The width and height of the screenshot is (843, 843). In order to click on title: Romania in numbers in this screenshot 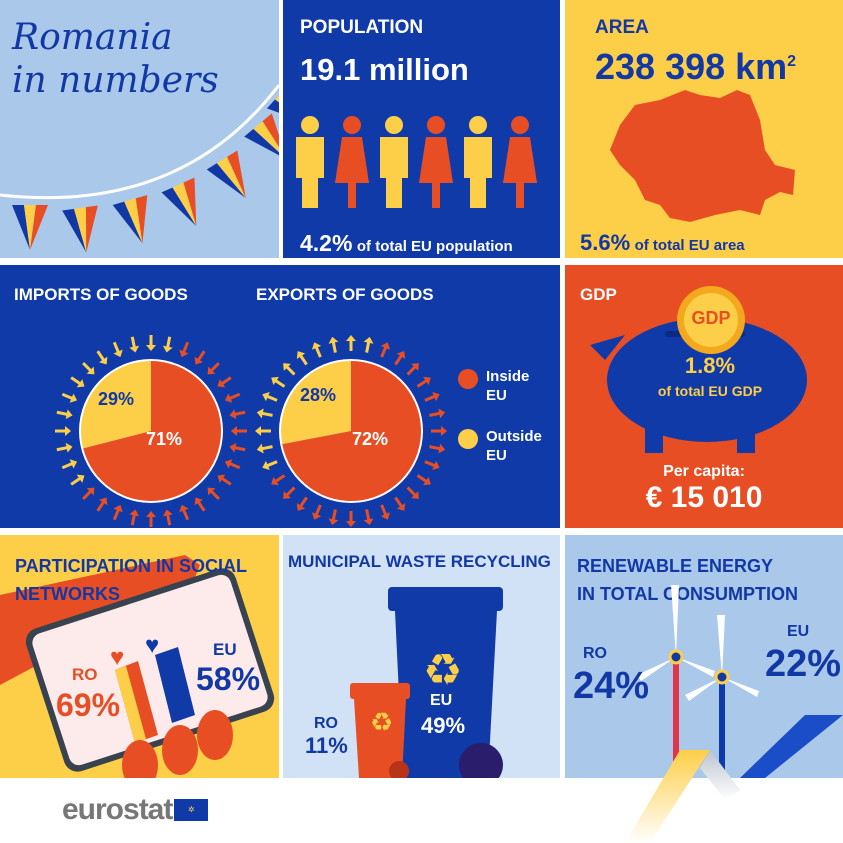, I will do `click(115, 59)`.